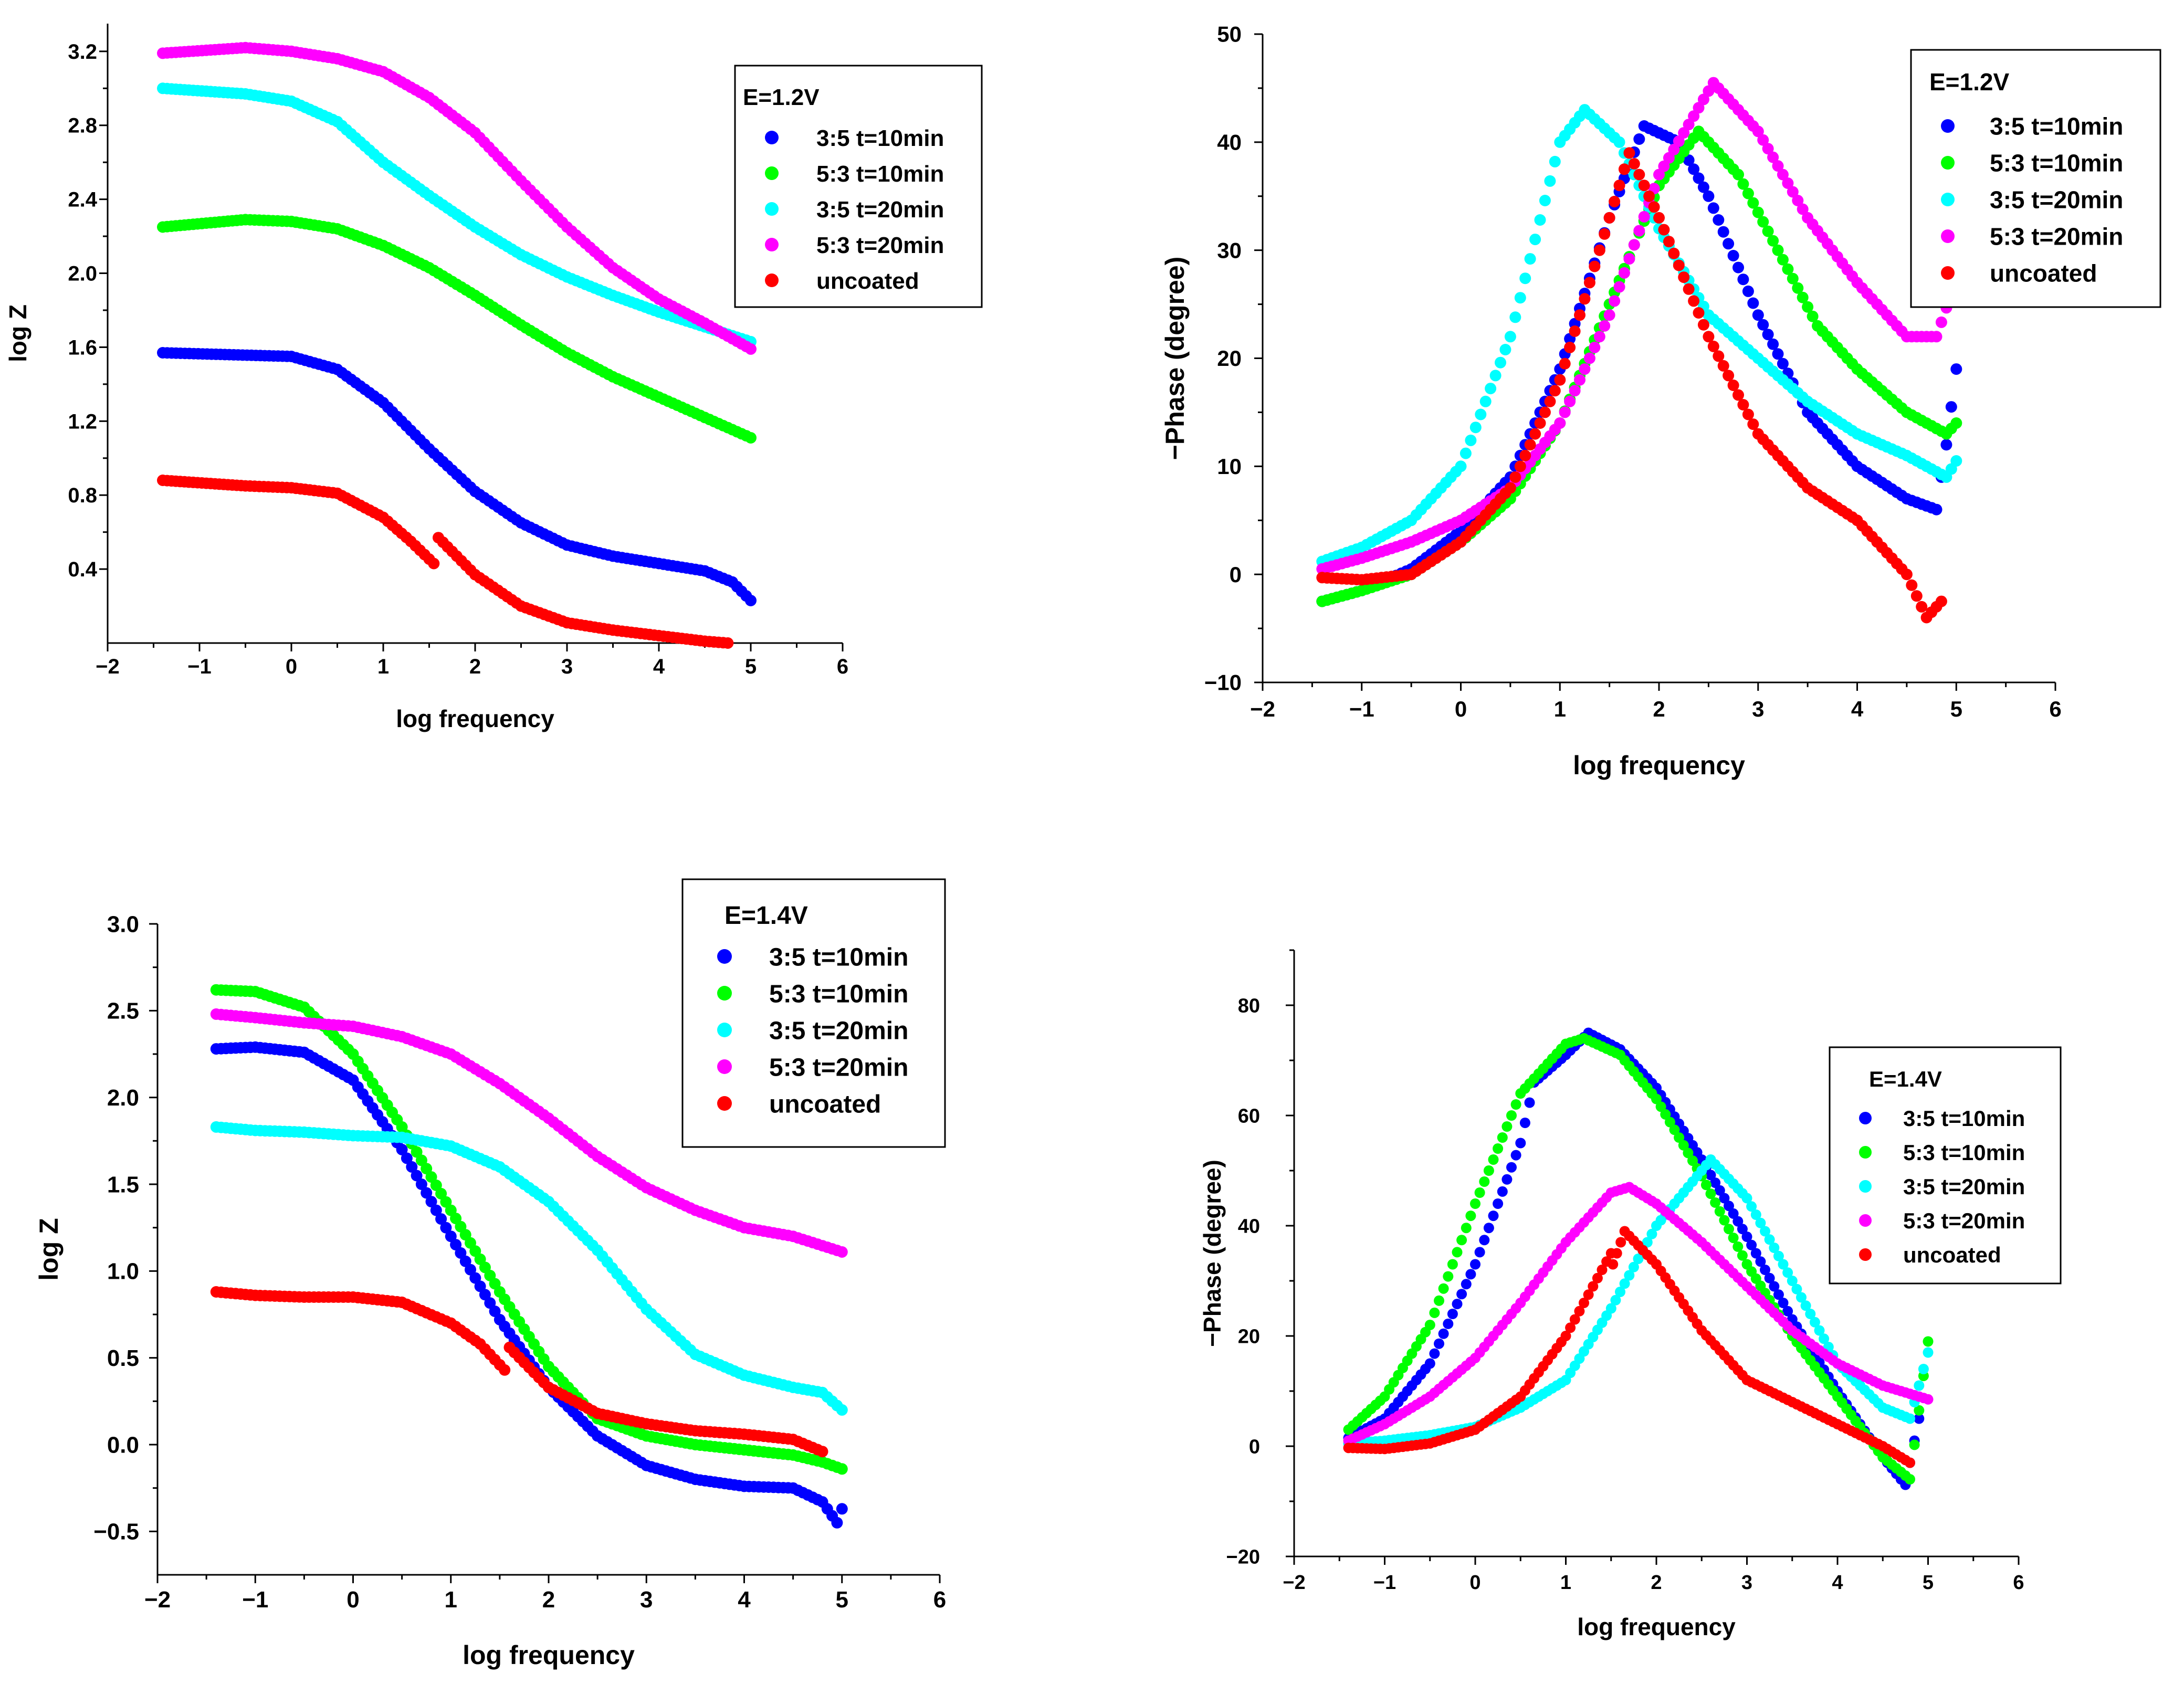 Image resolution: width=2184 pixels, height=1684 pixels. I want to click on y-tick-label: 0.8, so click(82, 495).